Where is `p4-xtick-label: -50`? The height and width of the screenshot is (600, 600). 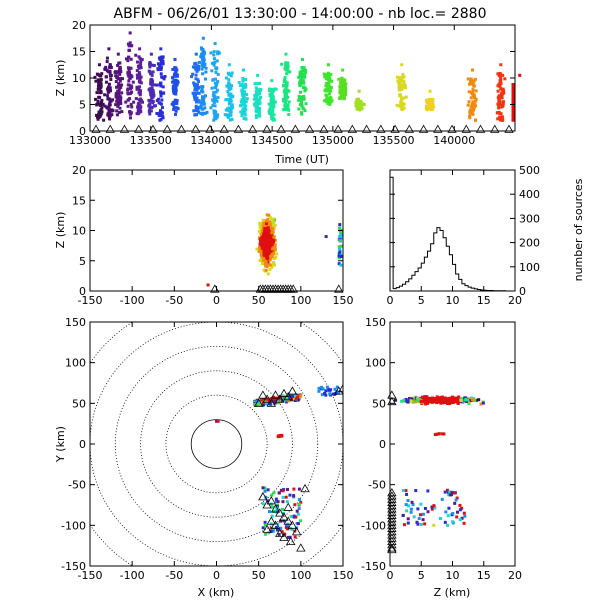 p4-xtick-label: -50 is located at coordinates (174, 575).